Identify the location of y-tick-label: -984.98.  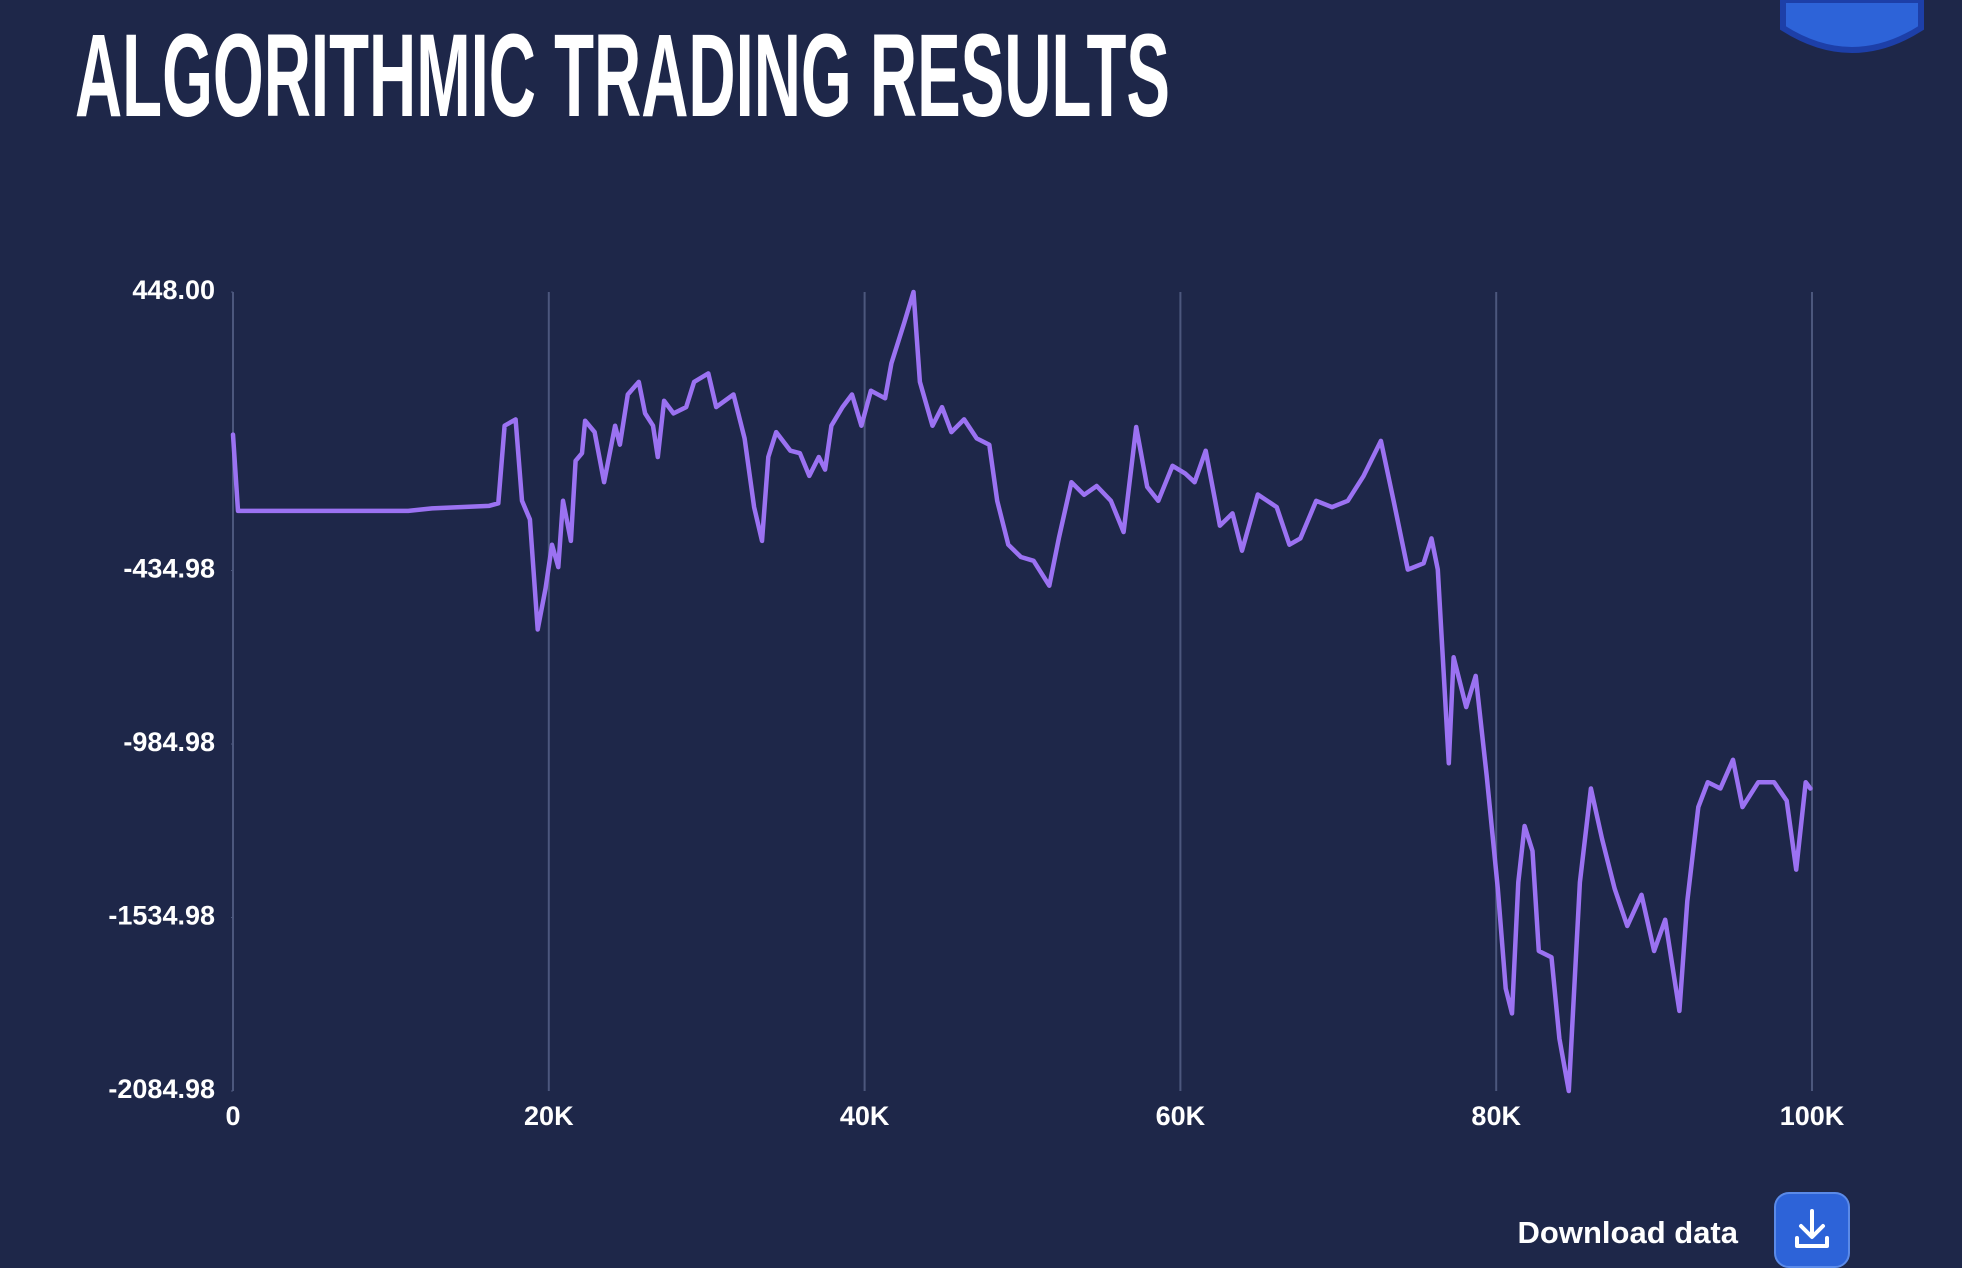
(169, 742).